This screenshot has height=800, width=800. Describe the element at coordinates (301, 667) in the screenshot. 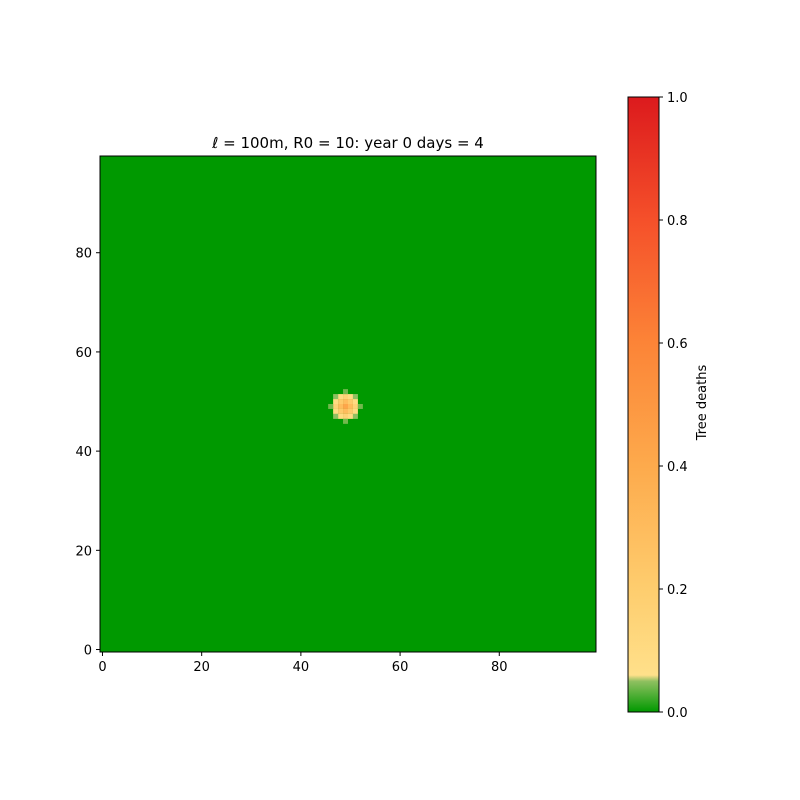

I see `x-tick-label: 40` at that location.